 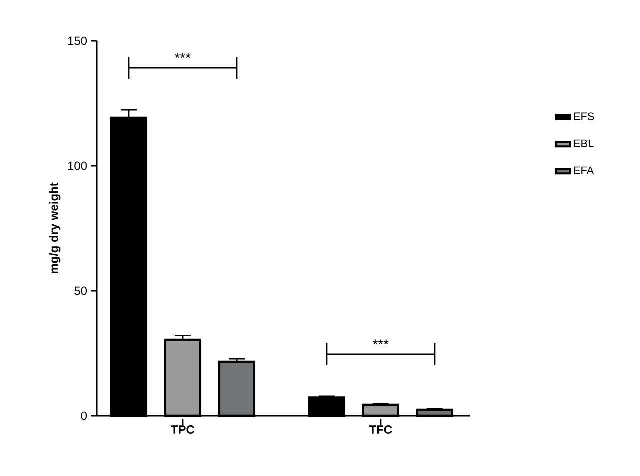 I want to click on legend-label: EBL, so click(x=584, y=144).